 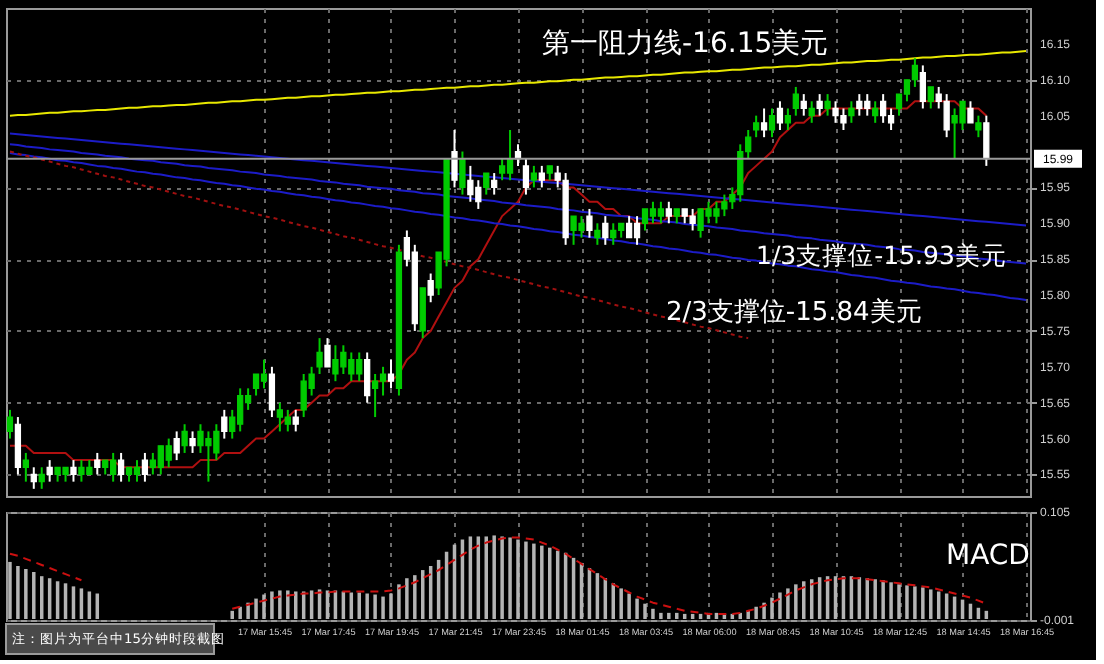 I want to click on annotation: 第一阻力线-16.15美元, so click(x=685, y=44).